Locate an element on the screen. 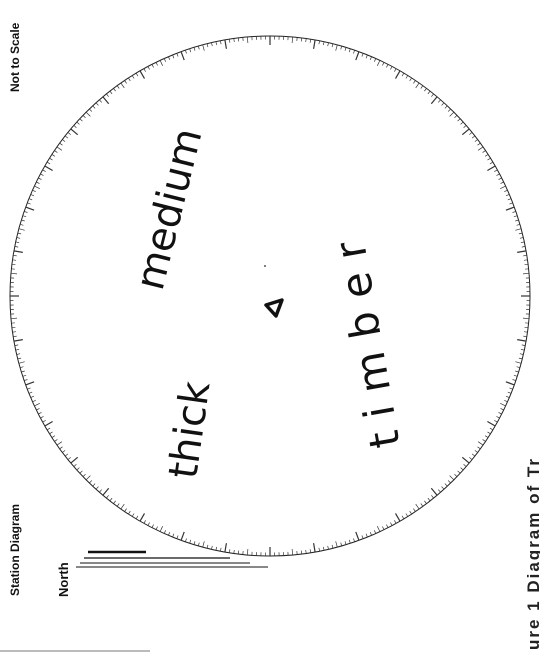 This screenshot has height=652, width=540. station-triangle-icon is located at coordinates (274, 308).